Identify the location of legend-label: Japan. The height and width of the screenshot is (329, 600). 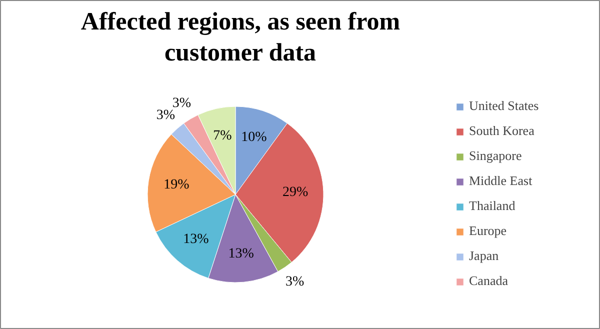
(484, 256).